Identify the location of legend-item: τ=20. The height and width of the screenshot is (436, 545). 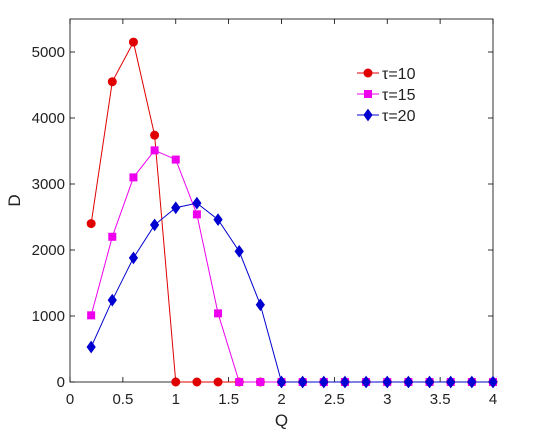
(386, 116).